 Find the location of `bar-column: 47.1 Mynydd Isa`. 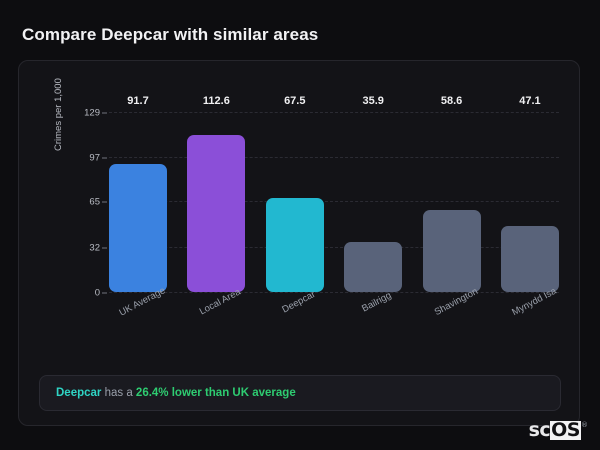

bar-column: 47.1 Mynydd Isa is located at coordinates (529, 206).